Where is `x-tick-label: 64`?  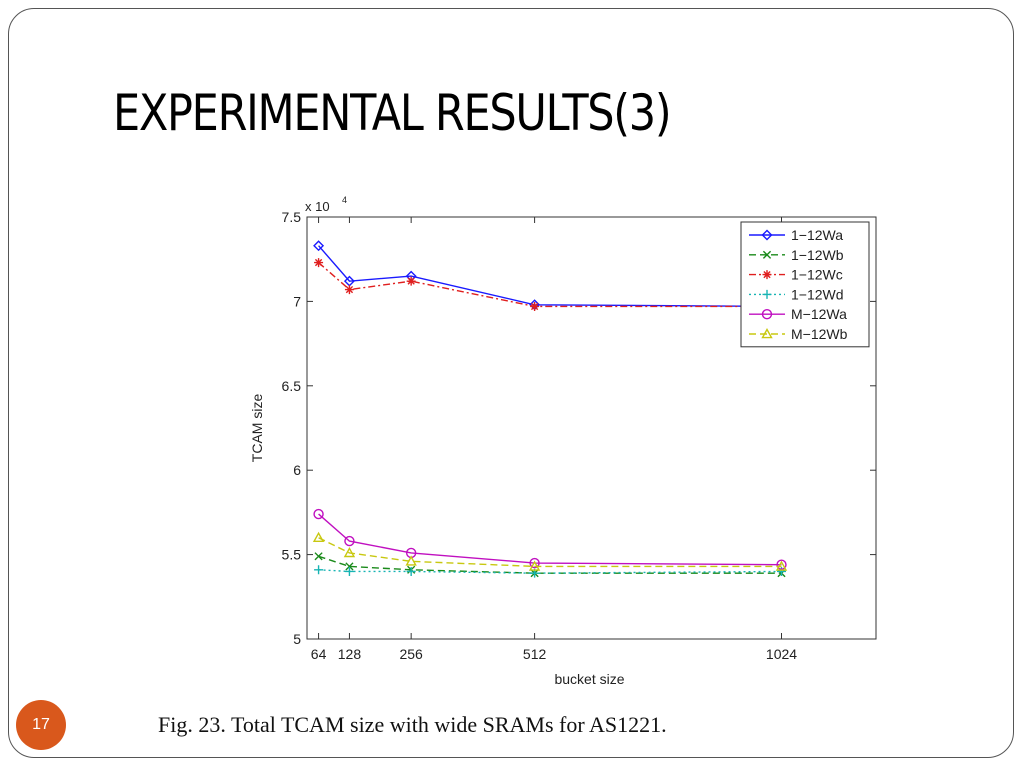 x-tick-label: 64 is located at coordinates (319, 654).